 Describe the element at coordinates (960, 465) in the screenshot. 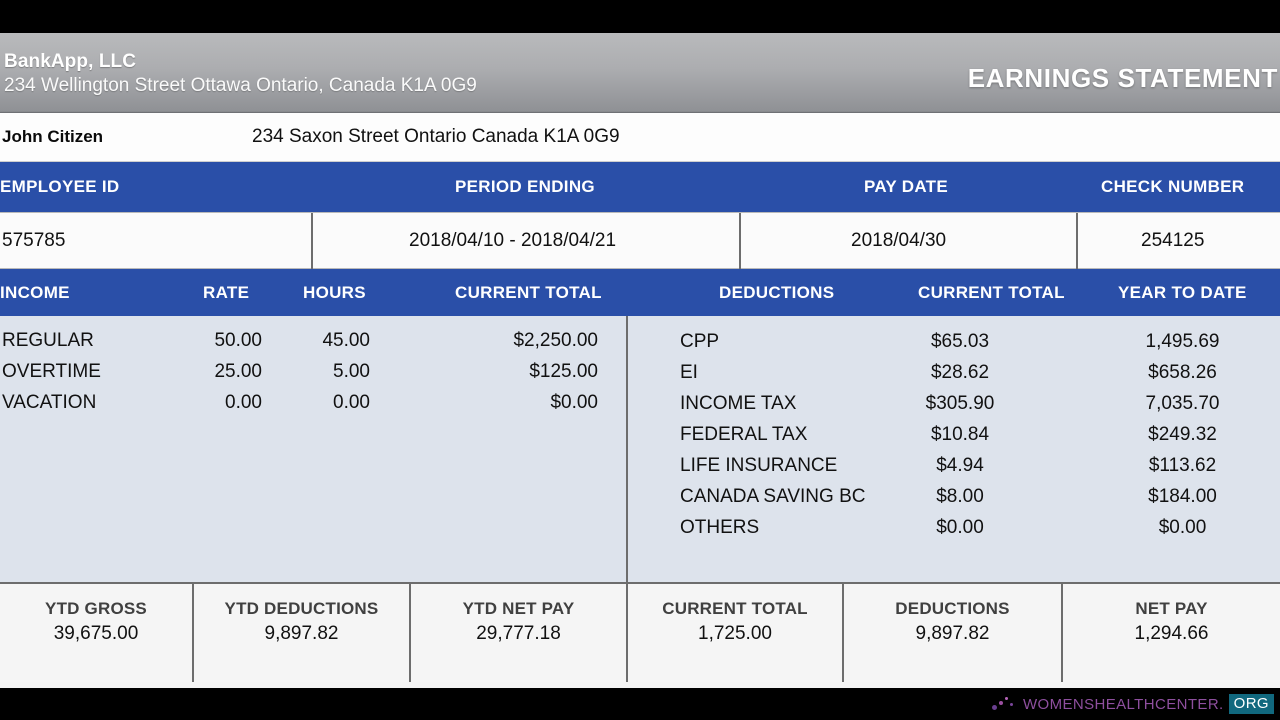

I see `deduction-current-total: $4.94` at that location.